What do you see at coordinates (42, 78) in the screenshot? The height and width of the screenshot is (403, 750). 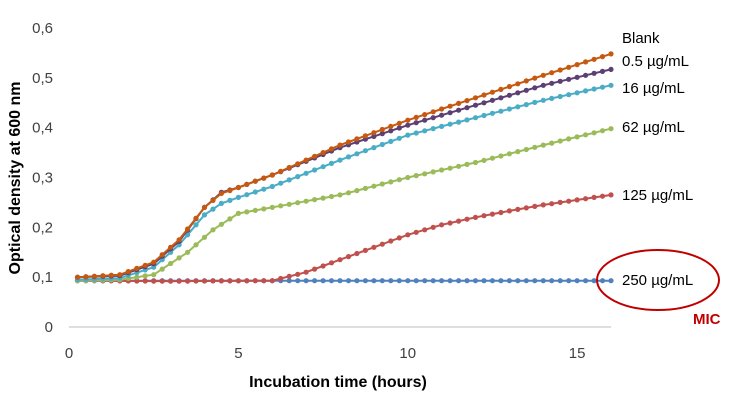 I see `y-tick-label: 0,5` at bounding box center [42, 78].